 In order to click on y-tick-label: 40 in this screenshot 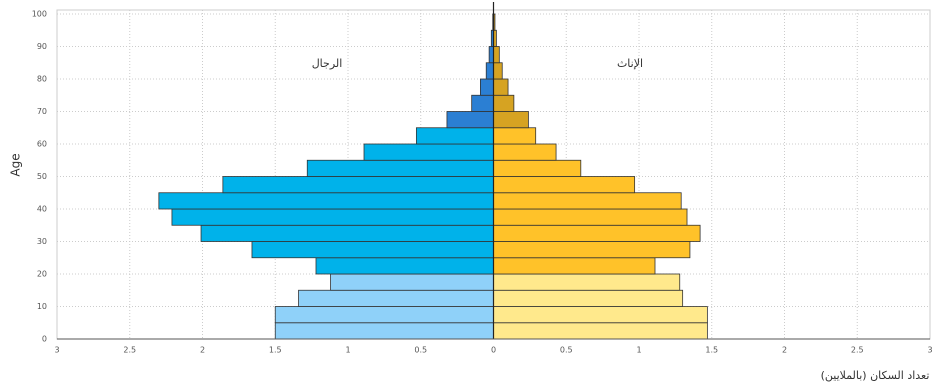, I will do `click(42, 209)`.